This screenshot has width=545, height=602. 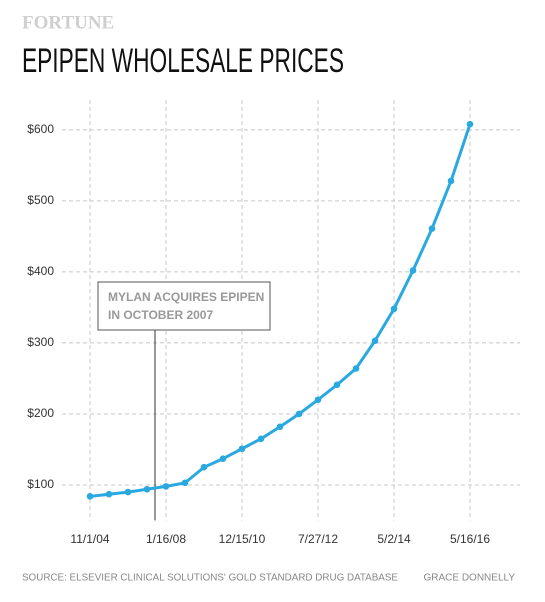 I want to click on chart-title: EPIPEN WHOLESALE PRICES, so click(x=183, y=61).